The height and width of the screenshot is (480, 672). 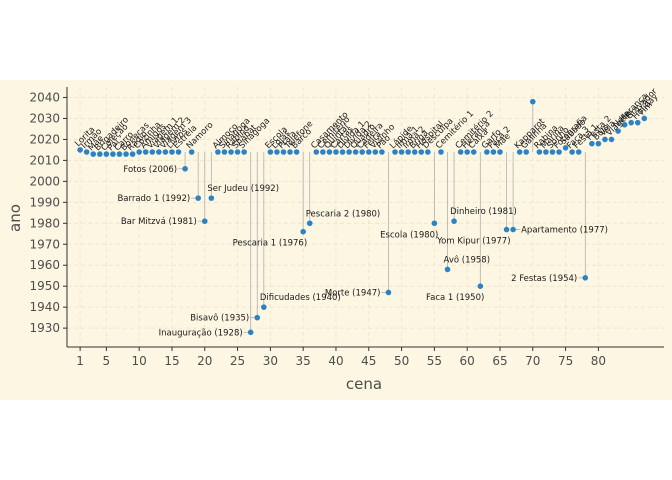 I want to click on y-tick-label: 1960, so click(x=44, y=265).